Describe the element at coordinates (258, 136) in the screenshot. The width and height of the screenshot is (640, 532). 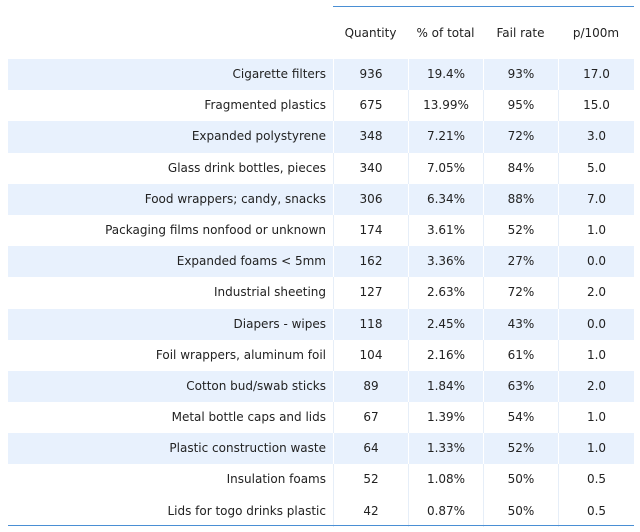
I see `item-name-cell: Expanded polystyrene` at that location.